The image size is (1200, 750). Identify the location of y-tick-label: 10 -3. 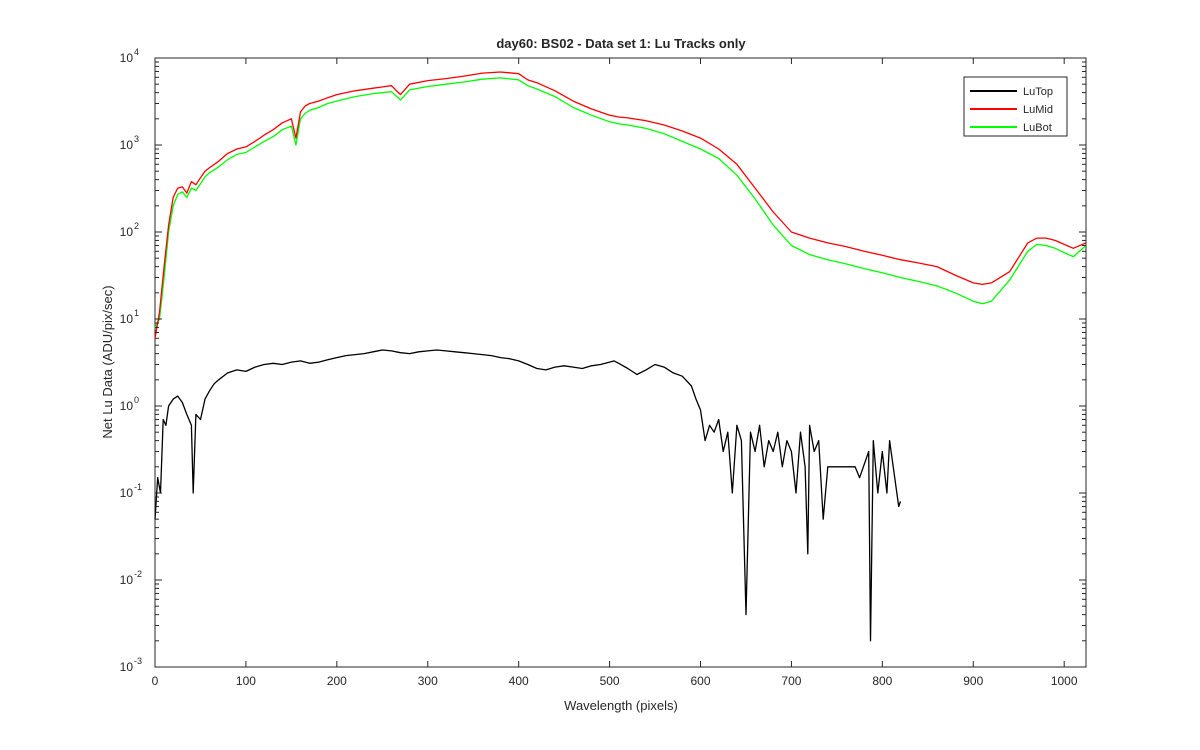
(131, 665).